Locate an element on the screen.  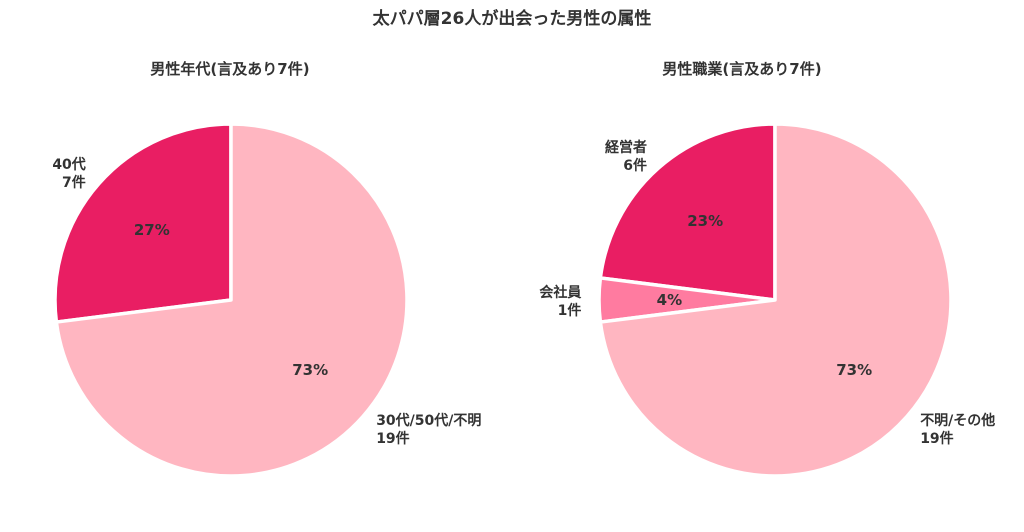
age-slice-0-percent-label: 27% is located at coordinates (152, 230).